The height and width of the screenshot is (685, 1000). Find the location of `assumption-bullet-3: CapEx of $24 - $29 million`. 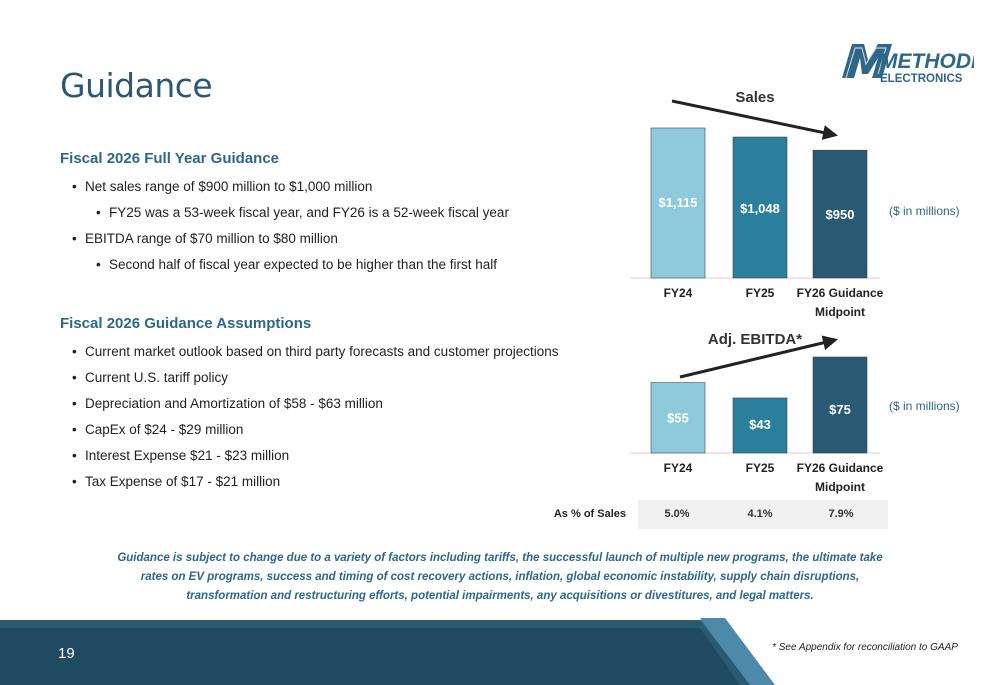

assumption-bullet-3: CapEx of $24 - $29 million is located at coordinates (309, 430).